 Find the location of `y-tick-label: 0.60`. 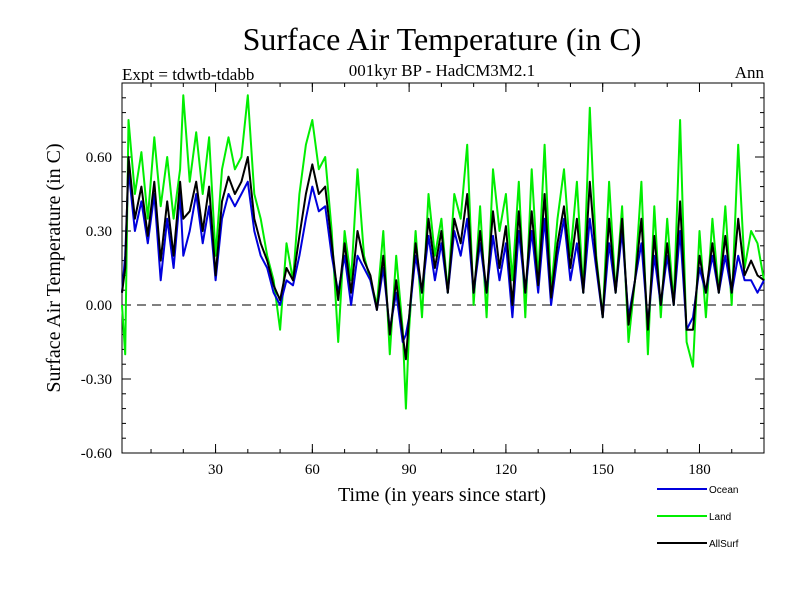

y-tick-label: 0.60 is located at coordinates (99, 158).